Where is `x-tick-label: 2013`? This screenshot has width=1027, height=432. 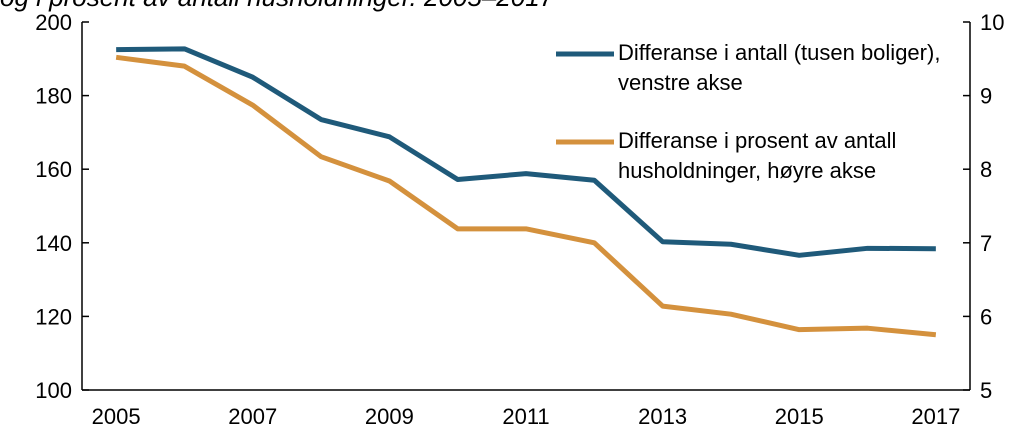
x-tick-label: 2013 is located at coordinates (662, 416).